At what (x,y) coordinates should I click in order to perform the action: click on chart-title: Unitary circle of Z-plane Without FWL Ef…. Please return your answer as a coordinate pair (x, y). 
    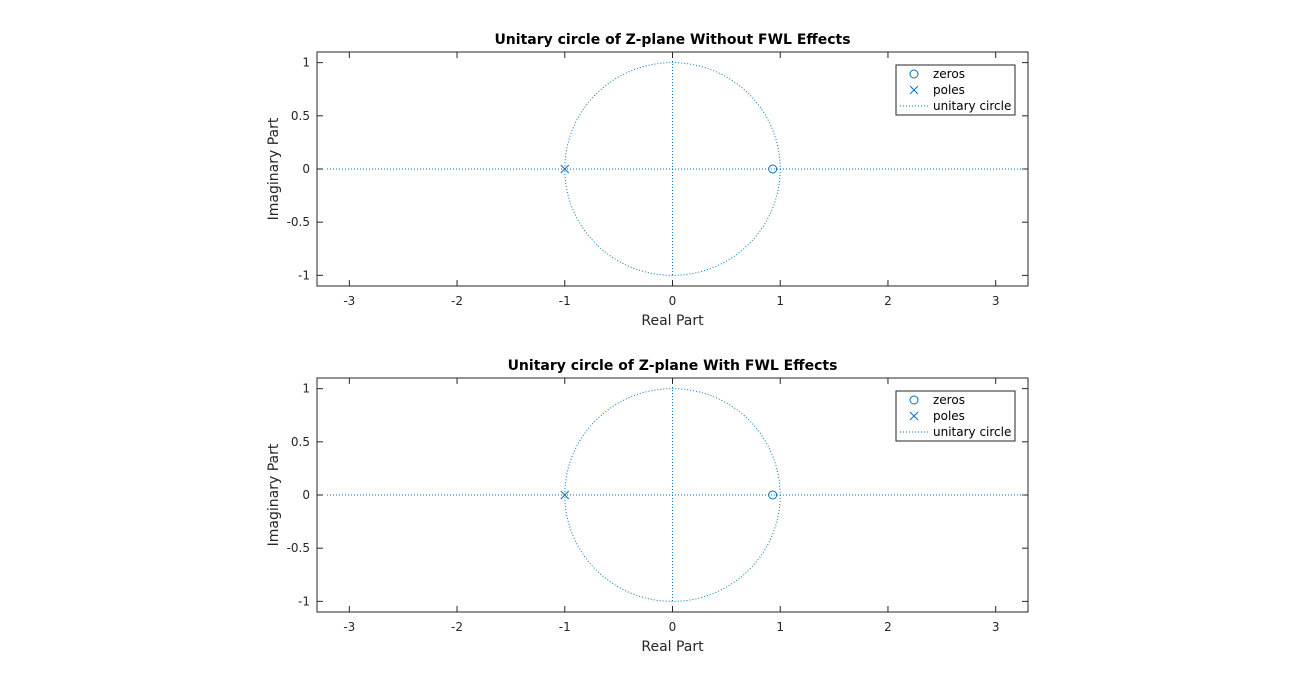
    Looking at the image, I should click on (672, 40).